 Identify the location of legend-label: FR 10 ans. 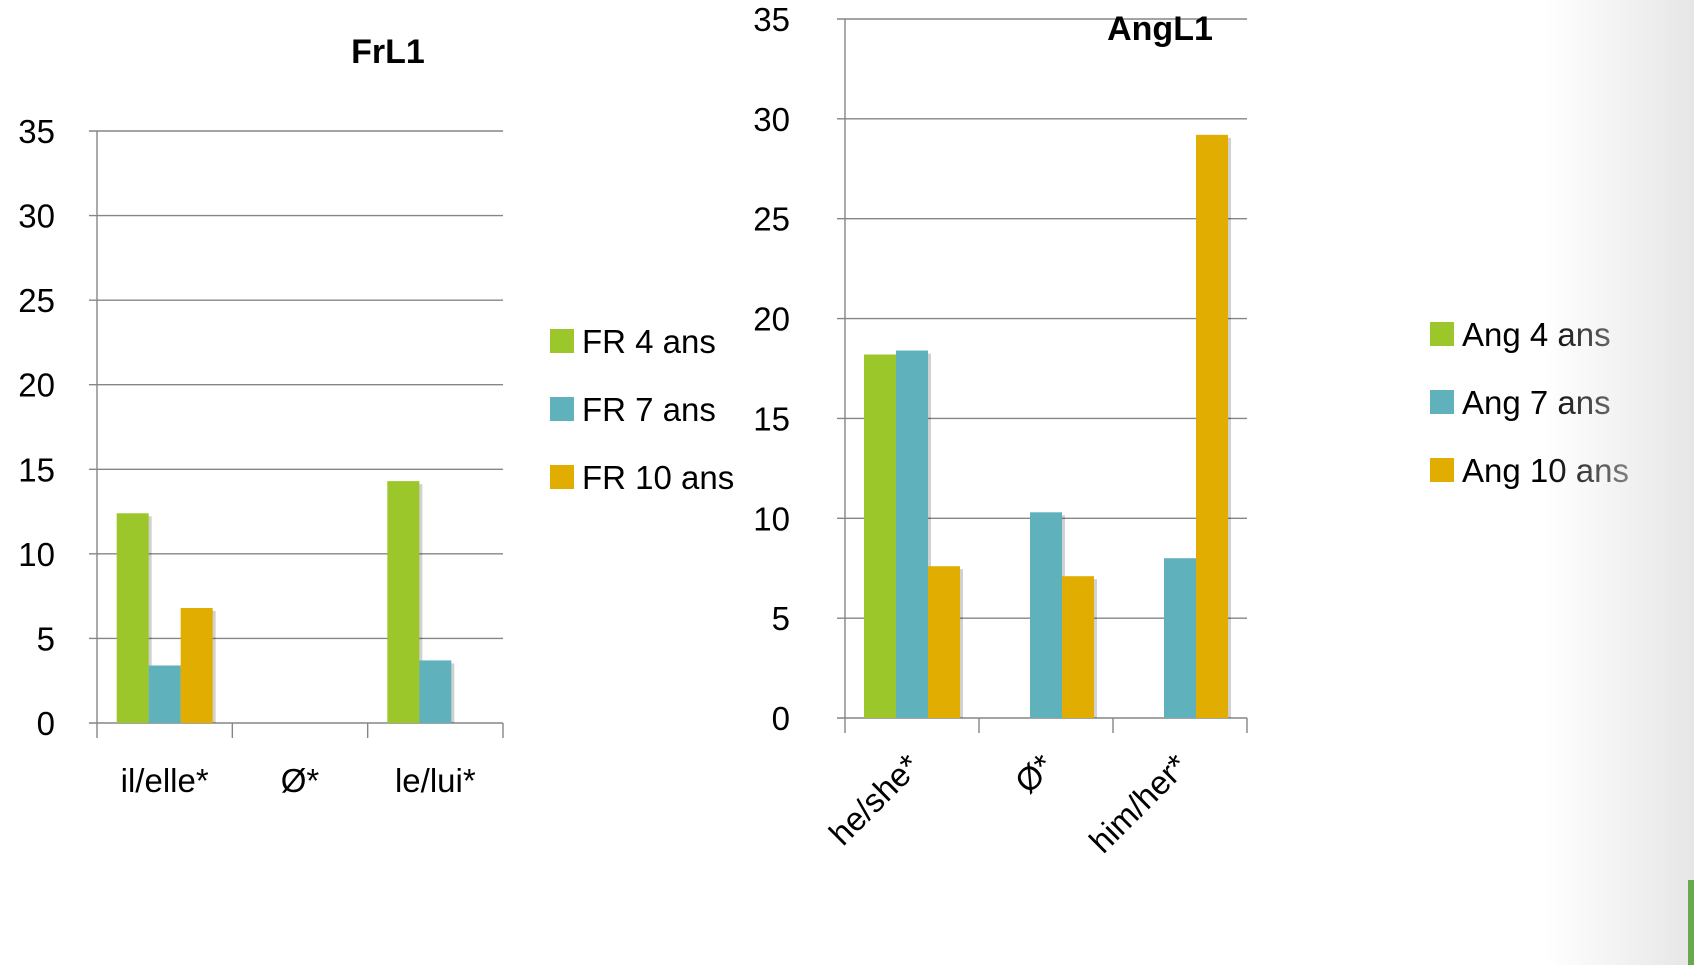
(658, 477).